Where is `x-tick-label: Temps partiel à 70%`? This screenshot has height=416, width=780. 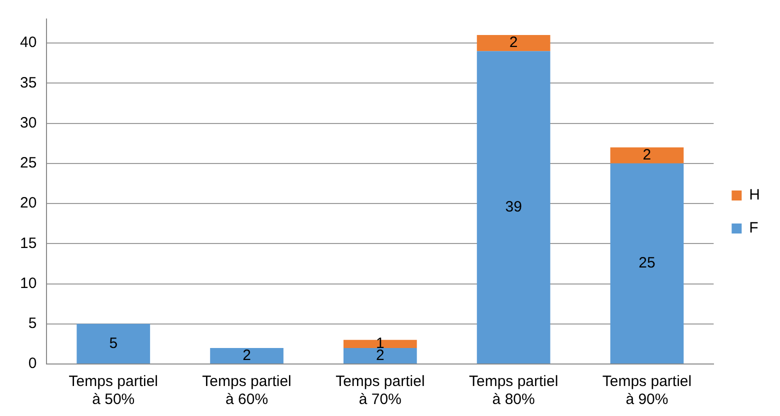
x-tick-label: Temps partiel à 70% is located at coordinates (380, 390).